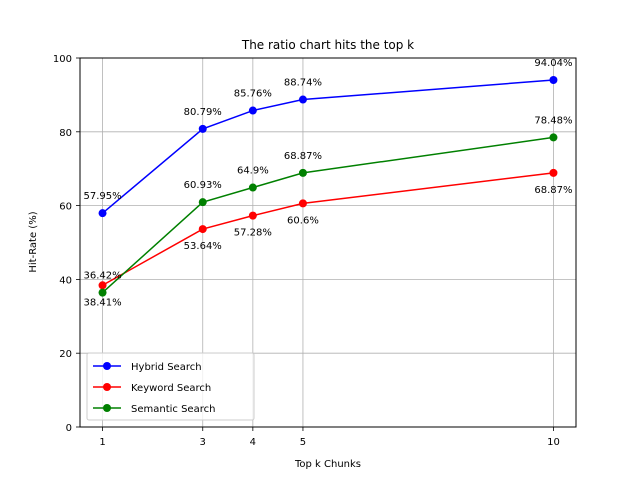 The image size is (640, 484). Describe the element at coordinates (102, 442) in the screenshot. I see `x-tick-label: 1` at that location.